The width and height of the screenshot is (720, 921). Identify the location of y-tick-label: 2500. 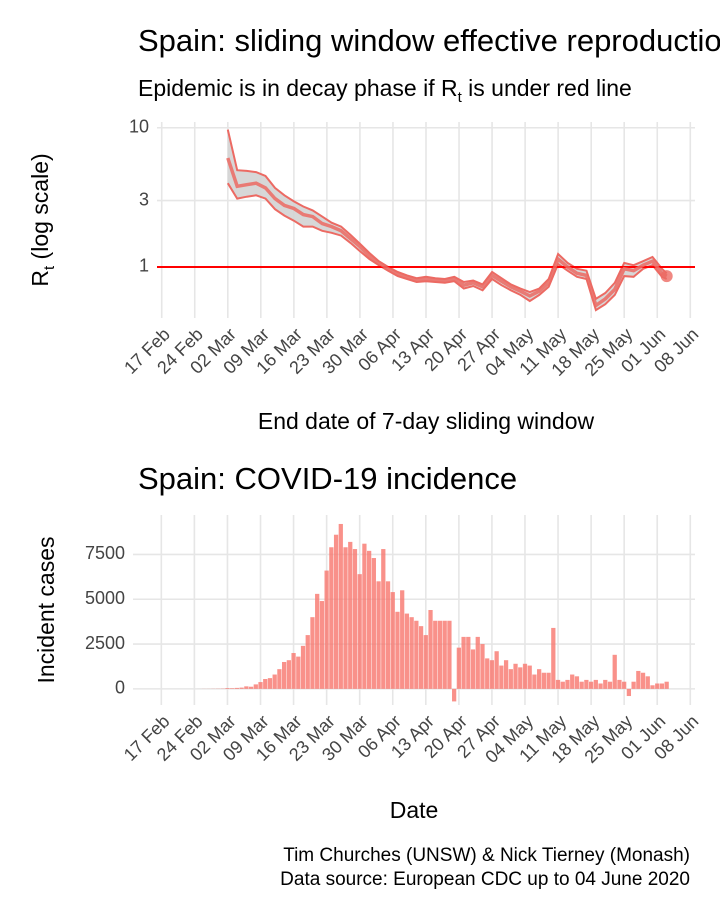
(105, 643).